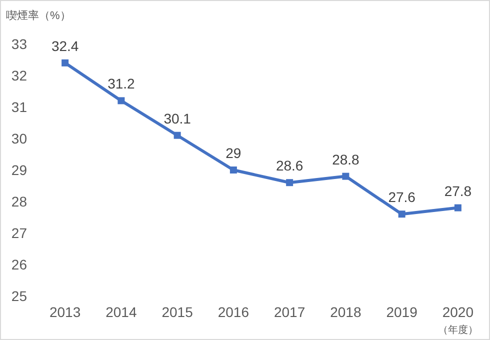  Describe the element at coordinates (38, 16) in the screenshot. I see `y-axis-title: 喫煙率（%）` at that location.